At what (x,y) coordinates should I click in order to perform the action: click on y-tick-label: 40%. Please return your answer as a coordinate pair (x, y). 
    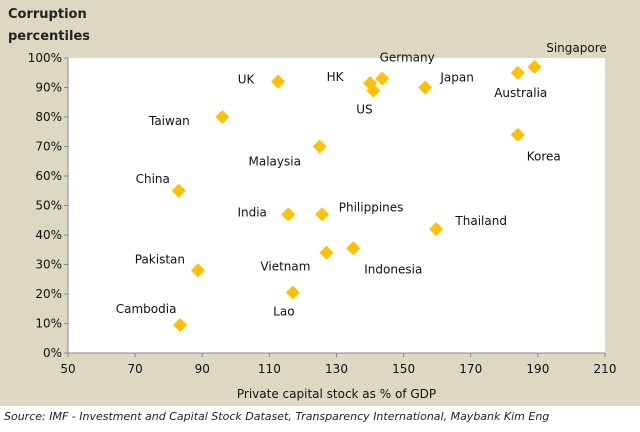
    Looking at the image, I should click on (48, 235).